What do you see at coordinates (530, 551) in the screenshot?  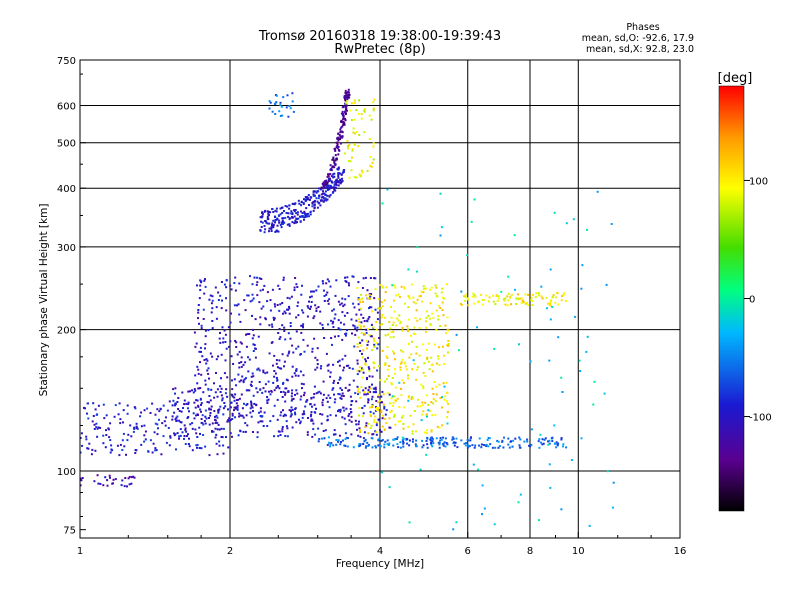 I see `x-tick-label: 8` at bounding box center [530, 551].